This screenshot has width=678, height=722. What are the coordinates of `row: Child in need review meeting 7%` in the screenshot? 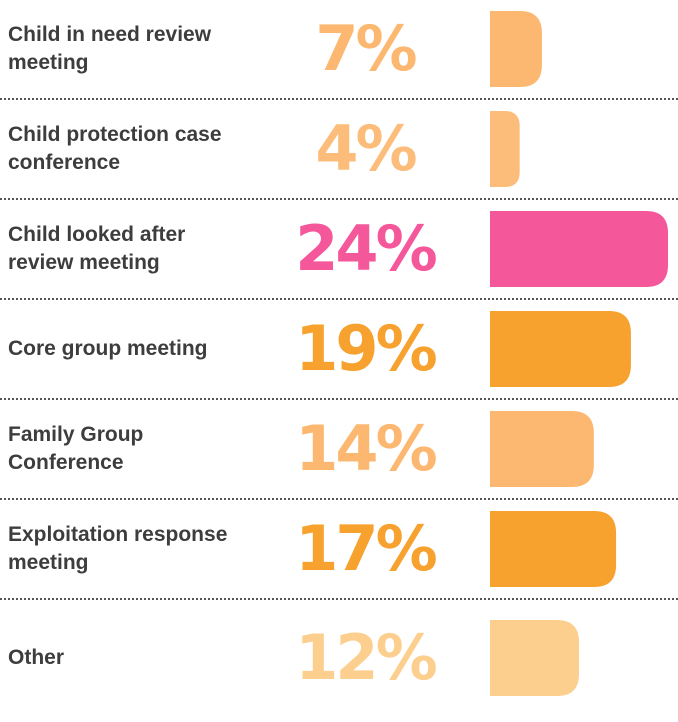 It's located at (339, 50).